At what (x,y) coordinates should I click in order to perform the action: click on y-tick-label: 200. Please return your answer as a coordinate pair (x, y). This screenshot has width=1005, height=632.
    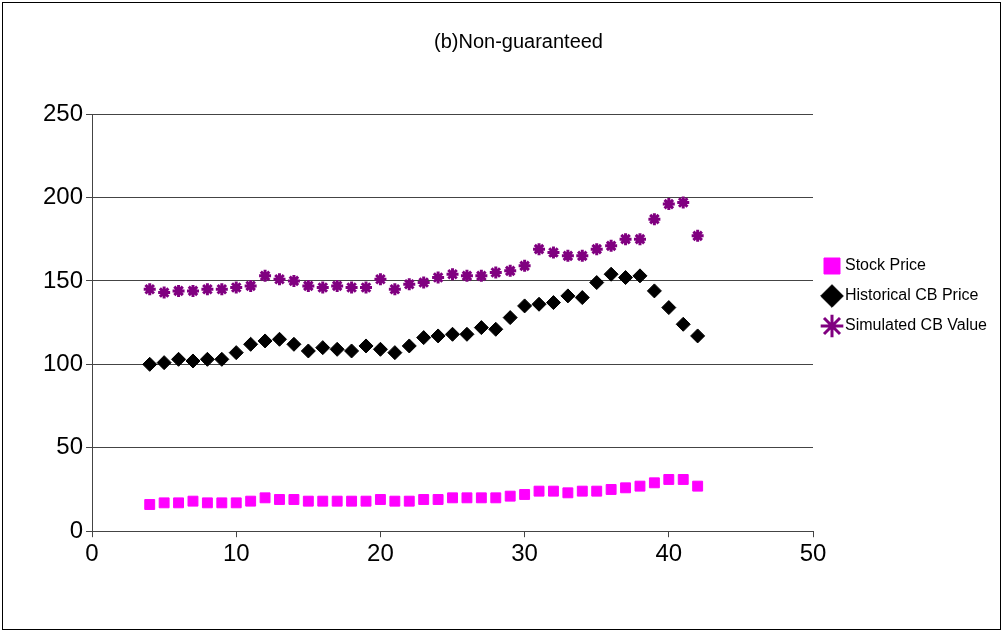
    Looking at the image, I should click on (63, 196).